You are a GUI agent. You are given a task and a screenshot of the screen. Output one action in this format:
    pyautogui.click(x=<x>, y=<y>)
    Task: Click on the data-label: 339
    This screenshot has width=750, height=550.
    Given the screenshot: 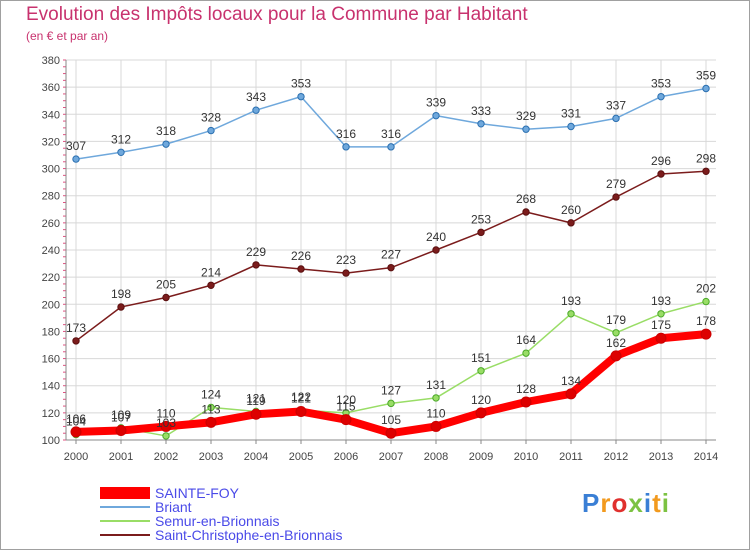 What is the action you would take?
    pyautogui.click(x=436, y=103)
    